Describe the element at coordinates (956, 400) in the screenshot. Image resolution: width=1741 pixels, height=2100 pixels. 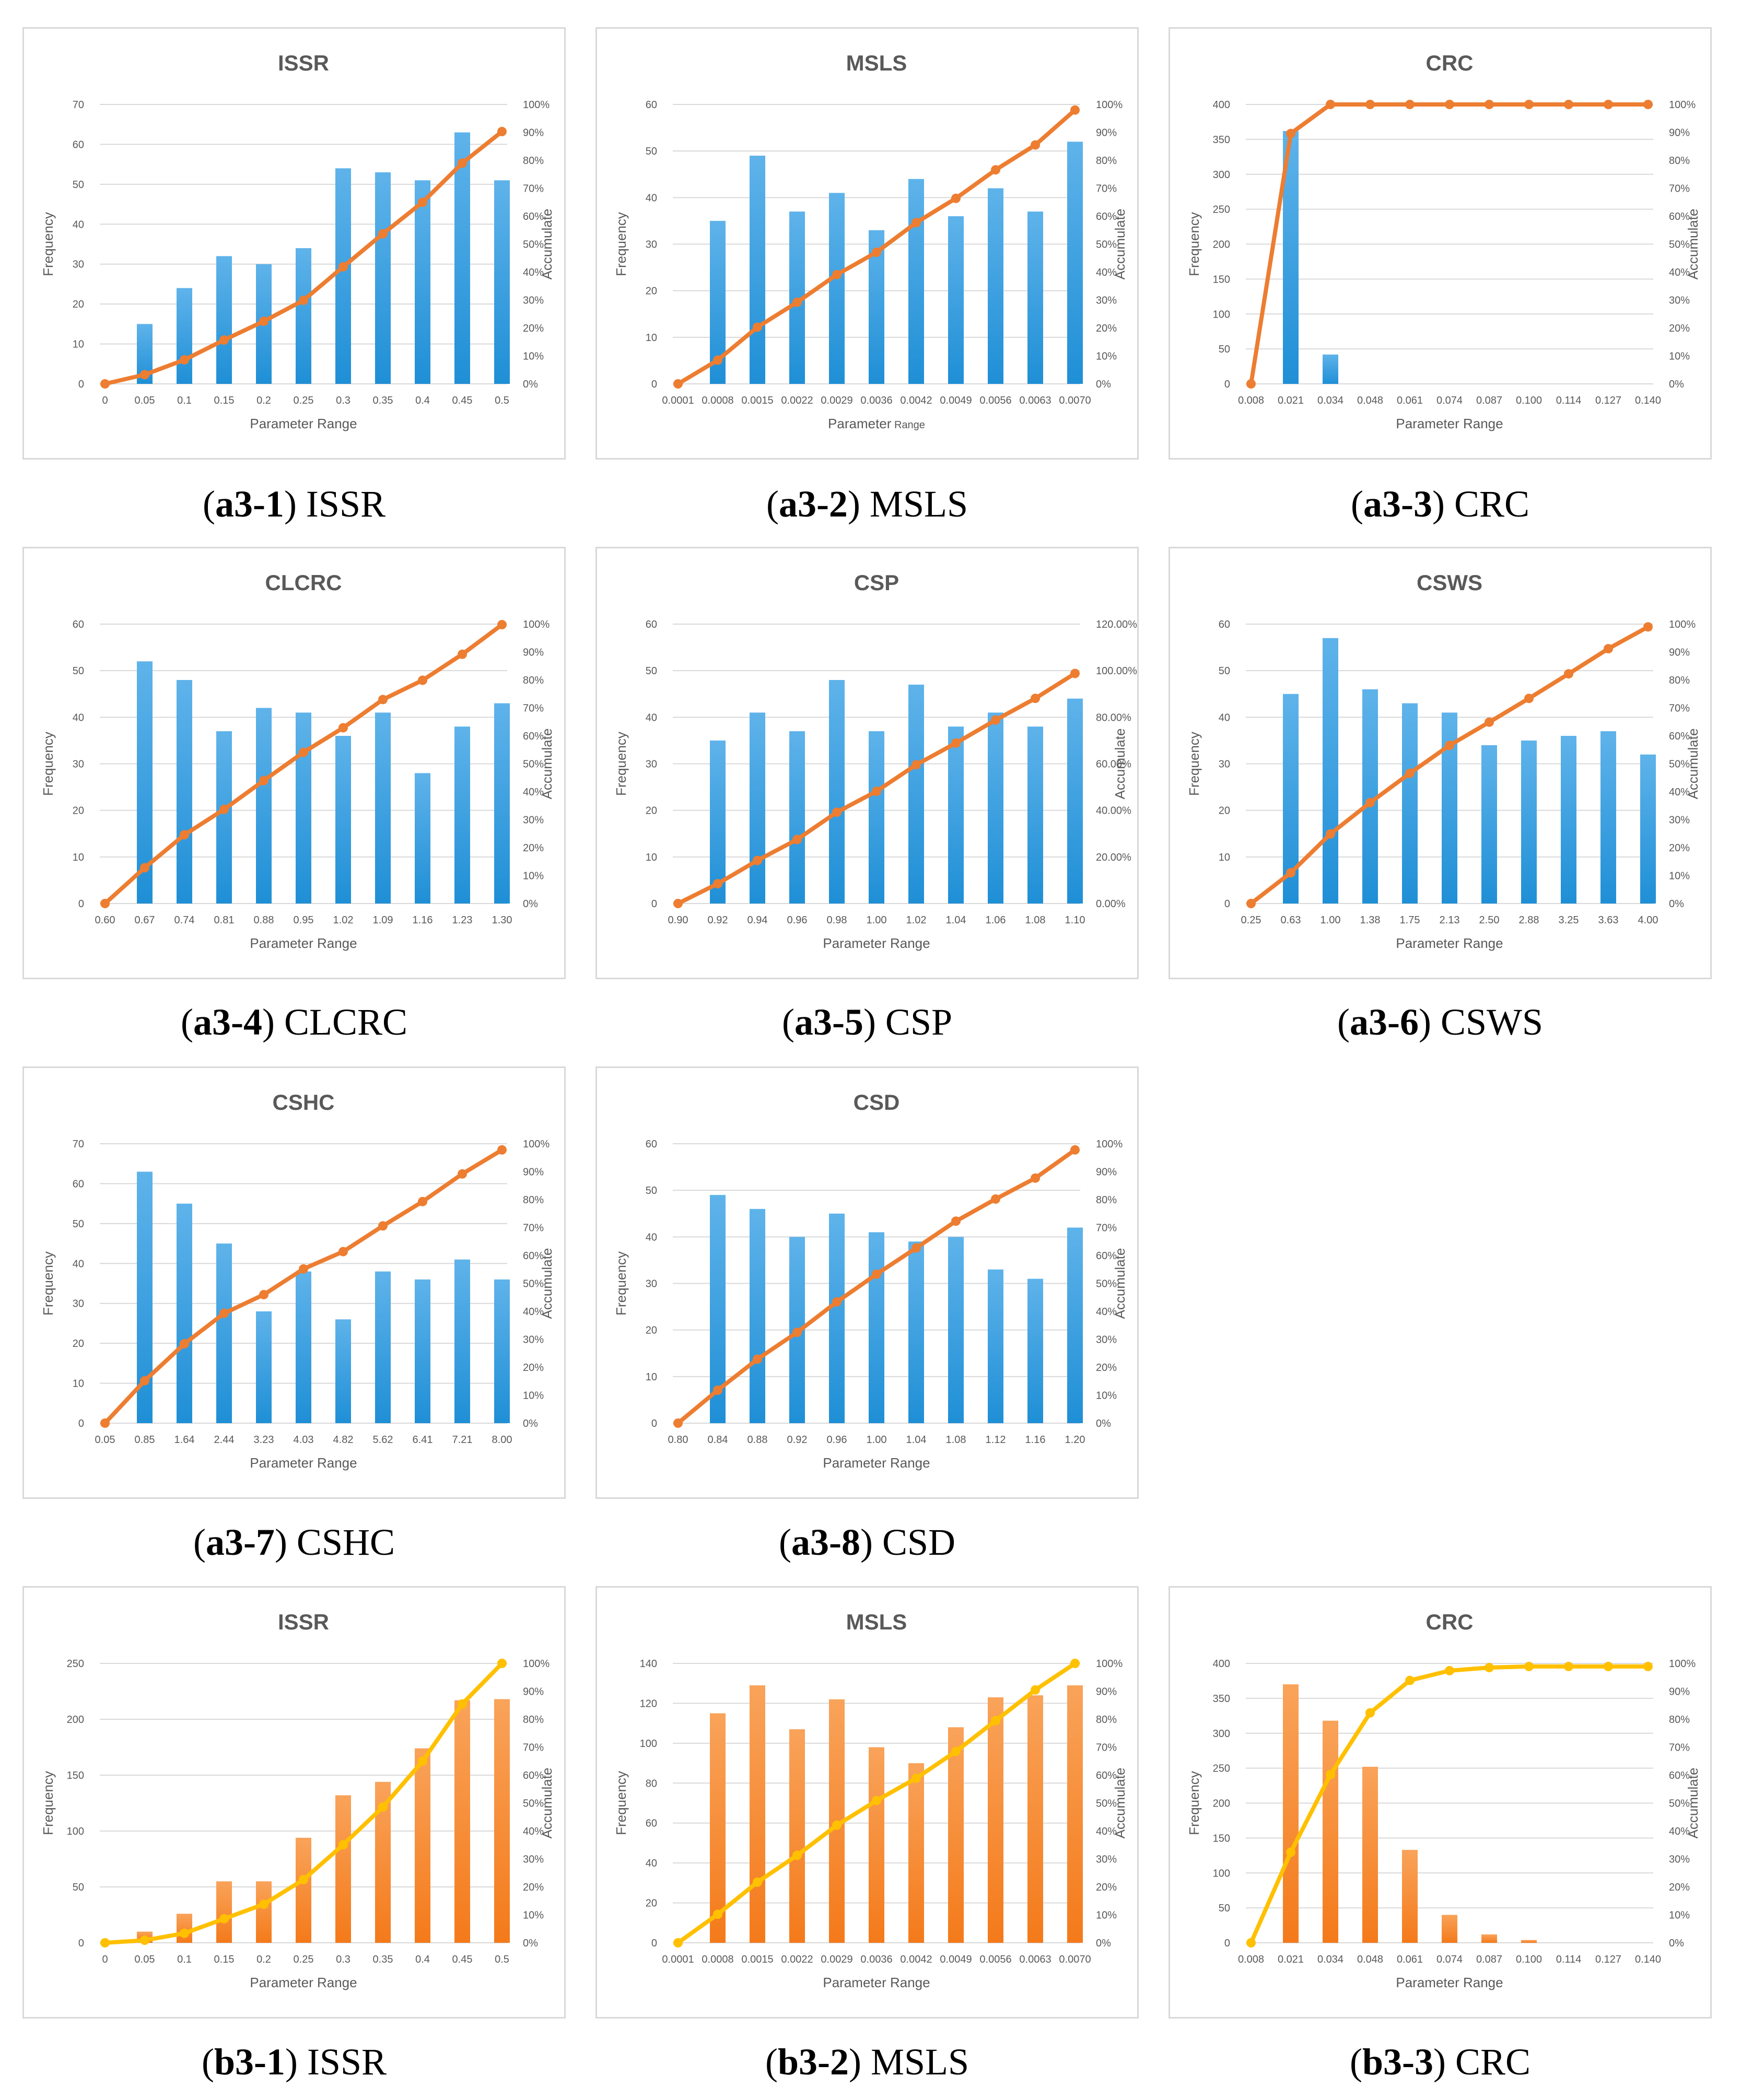
I see `x-tick-label: 0.0049` at that location.